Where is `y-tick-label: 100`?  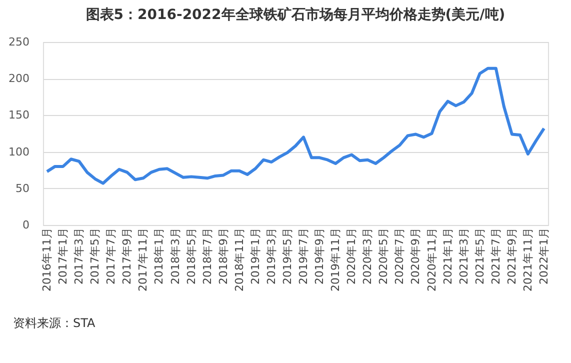
y-tick-label: 100 is located at coordinates (19, 151).